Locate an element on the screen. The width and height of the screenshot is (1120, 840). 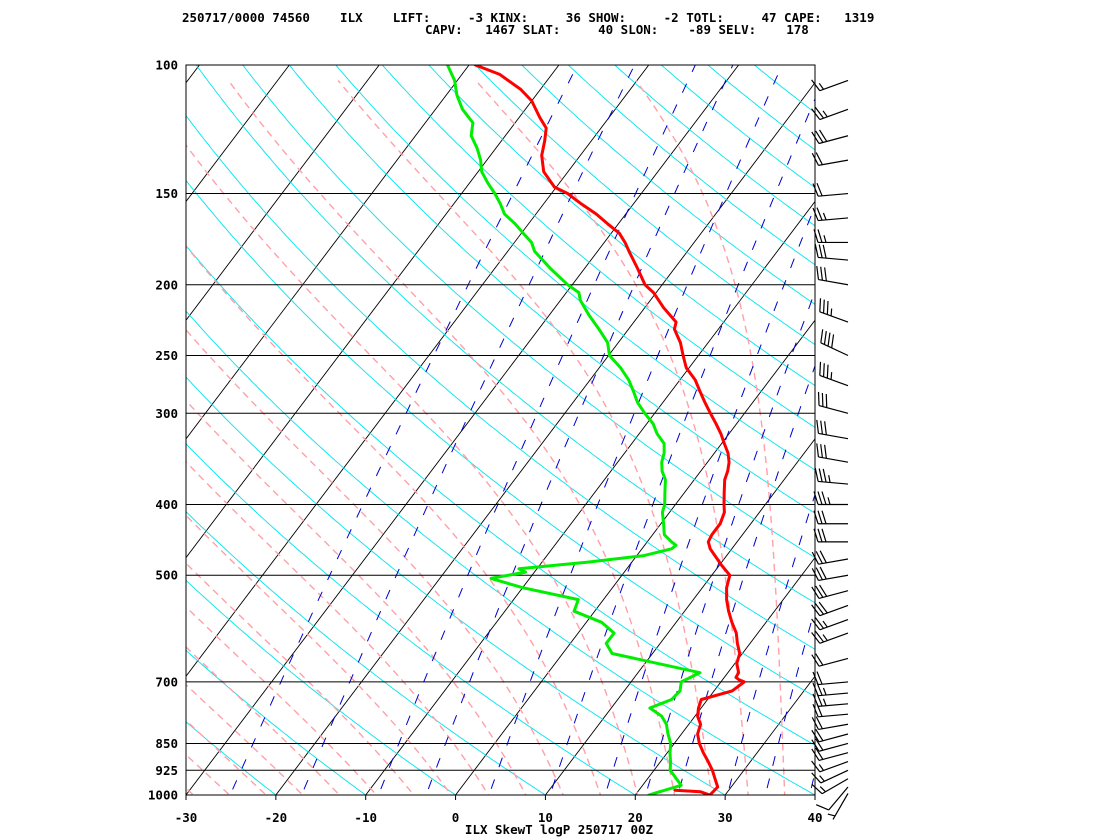
x-tick-label: -20 is located at coordinates (276, 817).